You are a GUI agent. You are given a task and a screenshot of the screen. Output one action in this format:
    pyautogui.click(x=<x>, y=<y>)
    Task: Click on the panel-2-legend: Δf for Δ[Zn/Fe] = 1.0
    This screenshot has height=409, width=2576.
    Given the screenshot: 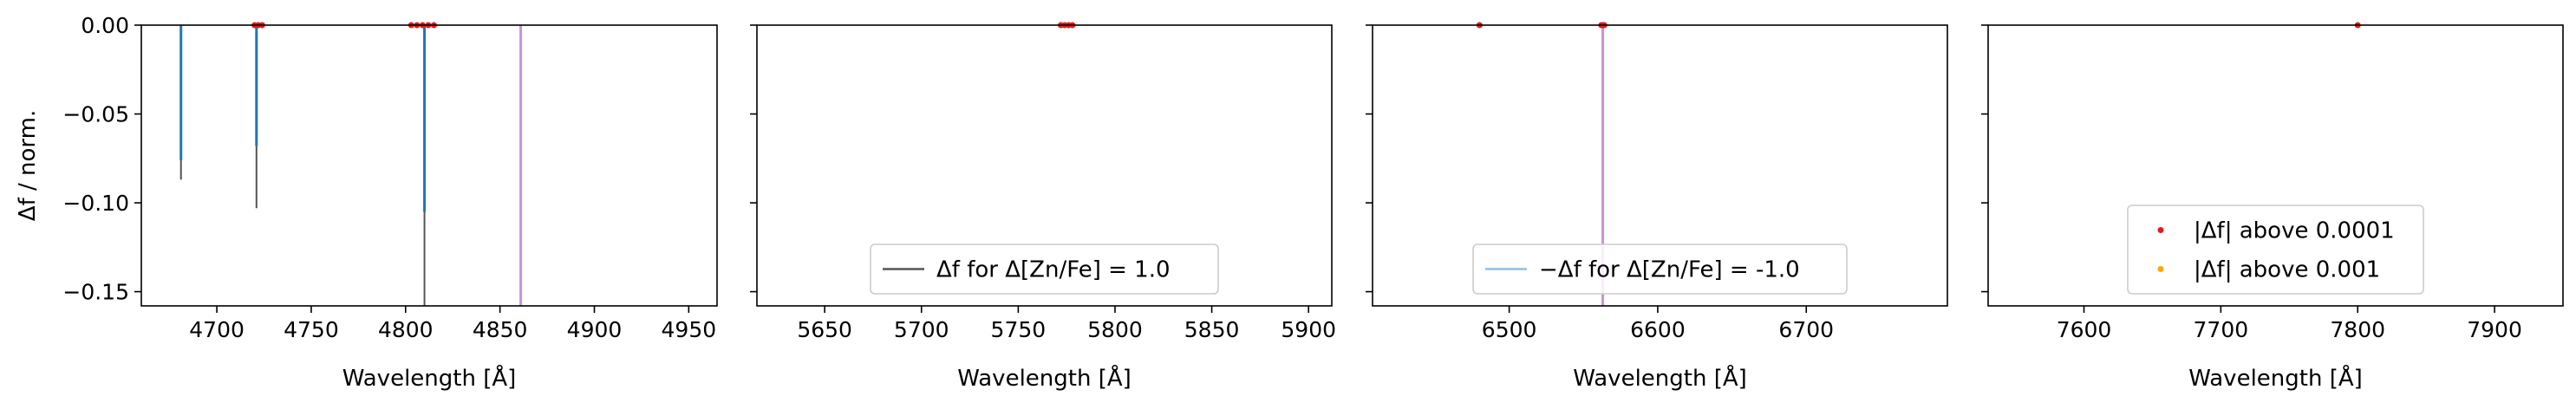 What is the action you would take?
    pyautogui.click(x=1044, y=269)
    